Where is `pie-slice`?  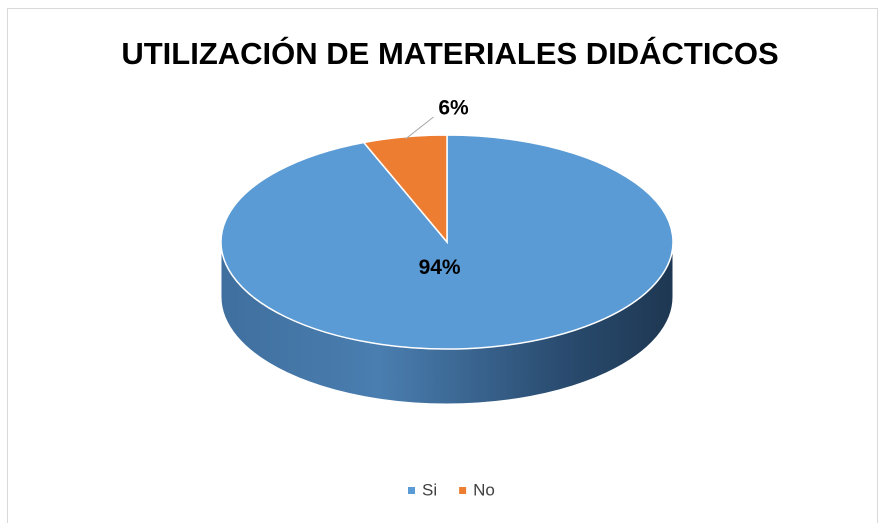 pie-slice is located at coordinates (405, 189).